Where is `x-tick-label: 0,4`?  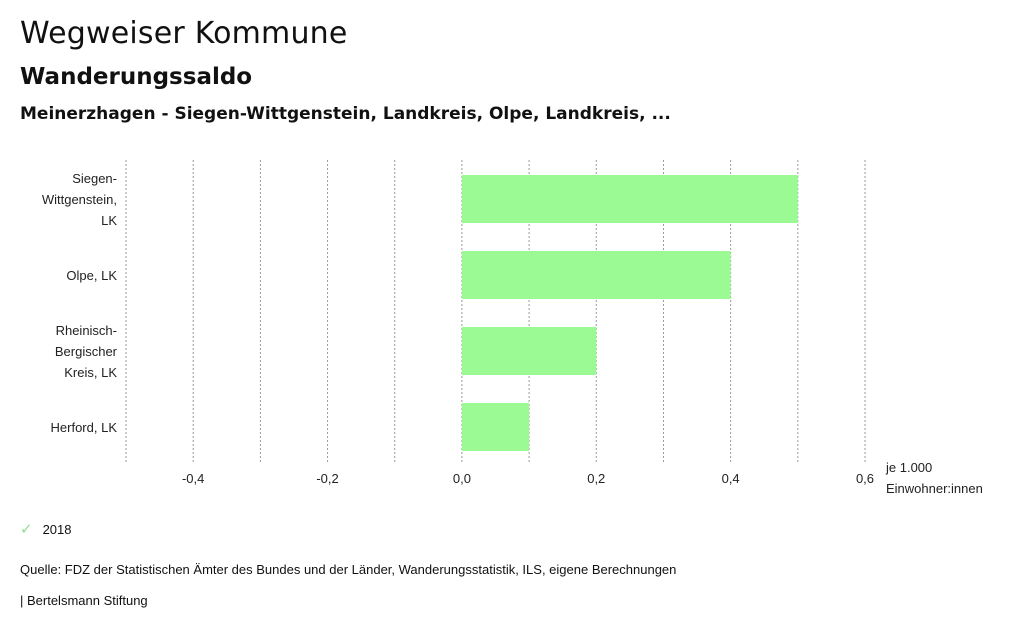
x-tick-label: 0,4 is located at coordinates (731, 478).